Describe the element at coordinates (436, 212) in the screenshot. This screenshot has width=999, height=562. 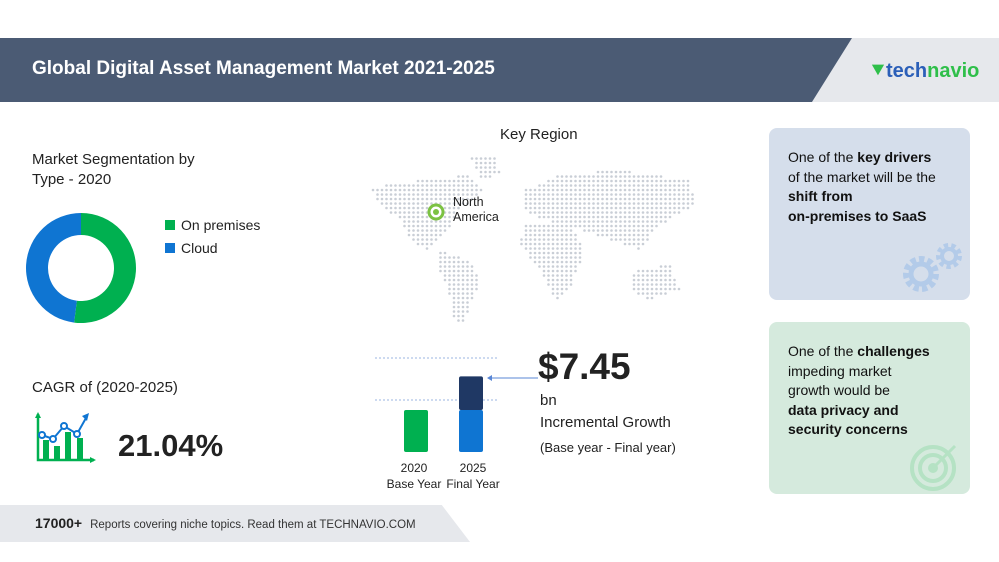
I see `region-marker-icon` at that location.